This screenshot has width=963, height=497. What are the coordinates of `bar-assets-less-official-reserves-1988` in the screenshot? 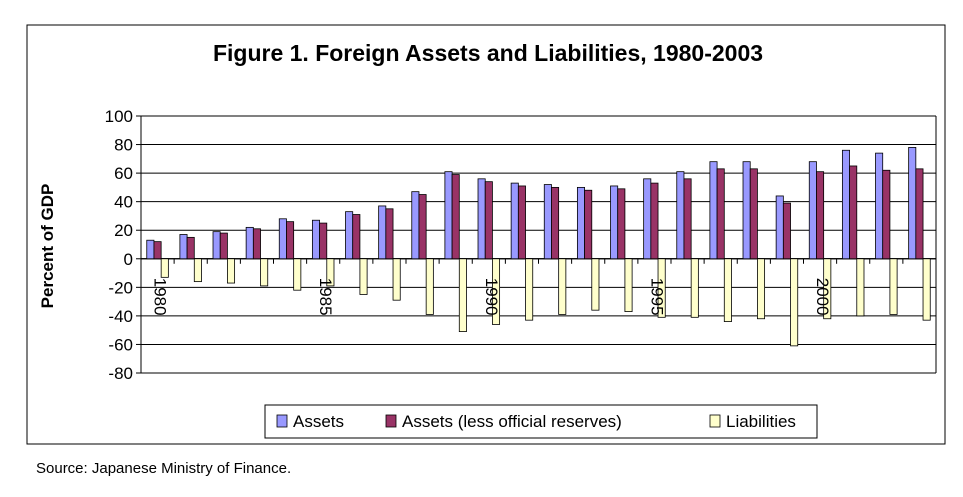 It's located at (422, 227).